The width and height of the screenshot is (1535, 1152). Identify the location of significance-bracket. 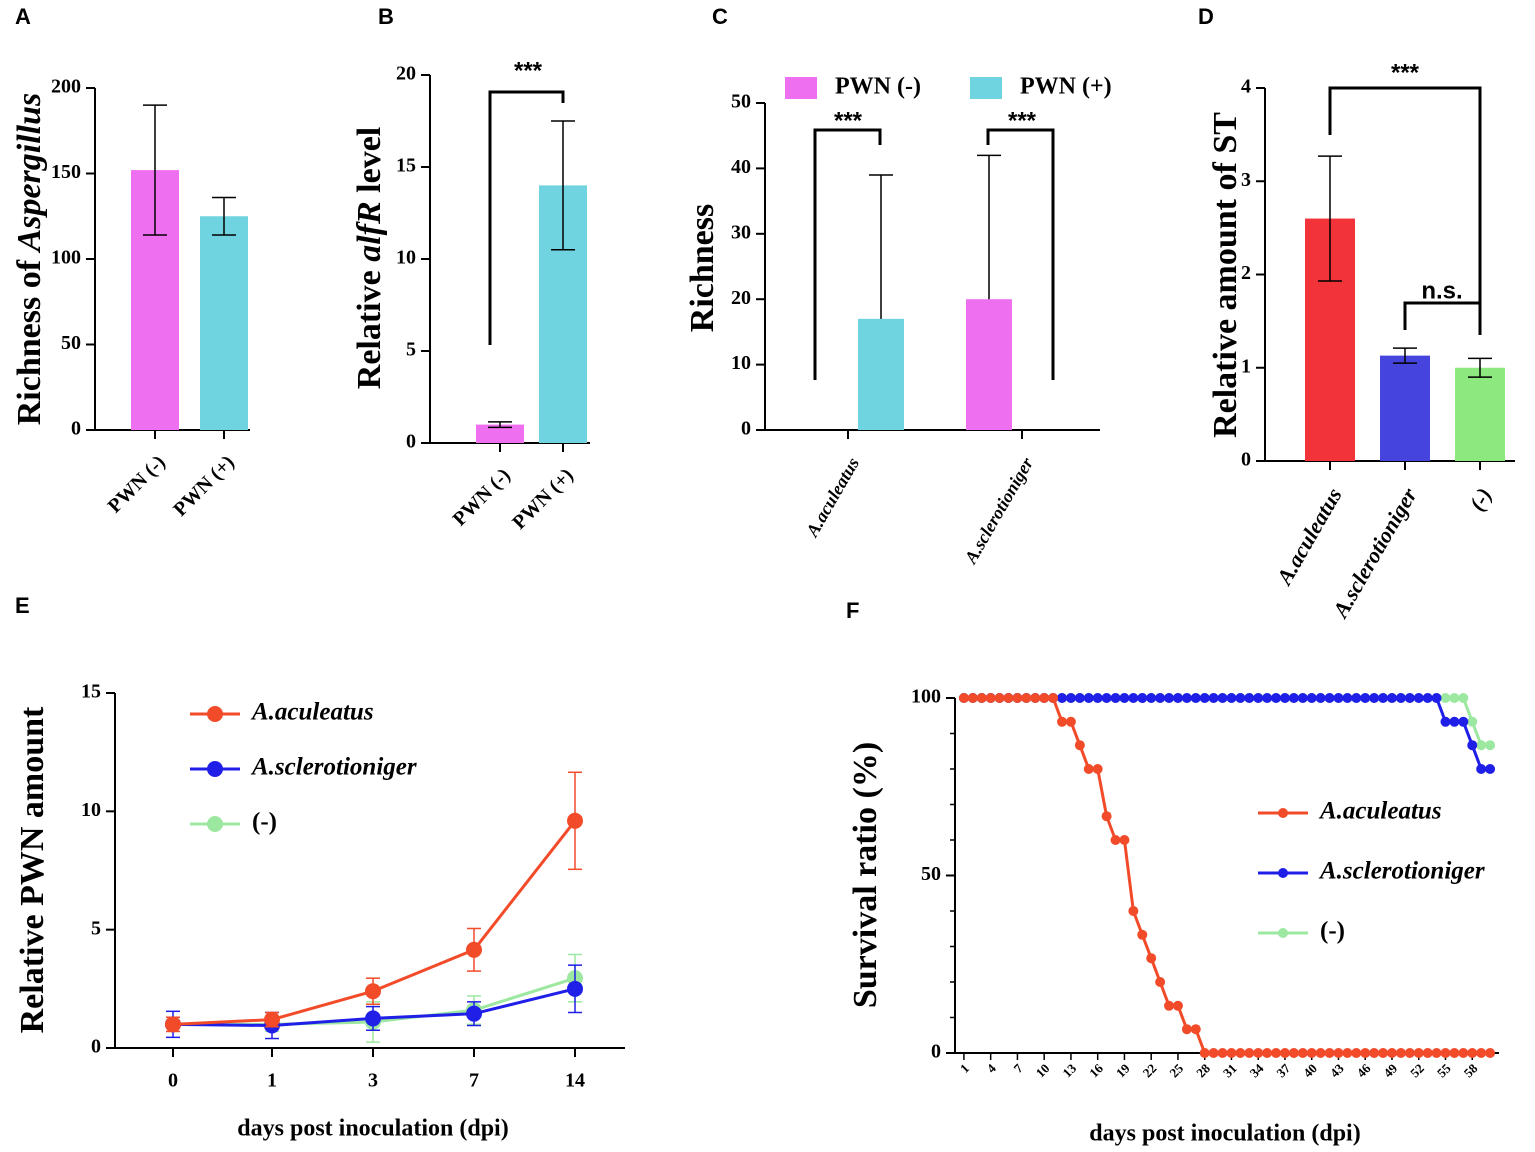
(847, 254).